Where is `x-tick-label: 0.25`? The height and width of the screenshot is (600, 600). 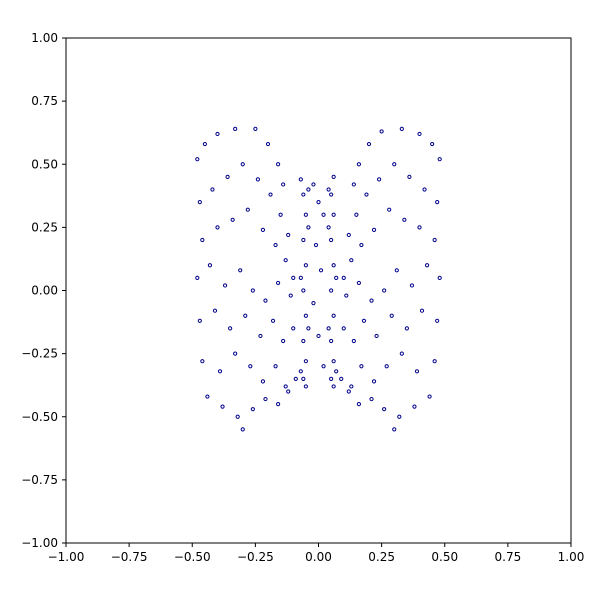 x-tick-label: 0.25 is located at coordinates (381, 557).